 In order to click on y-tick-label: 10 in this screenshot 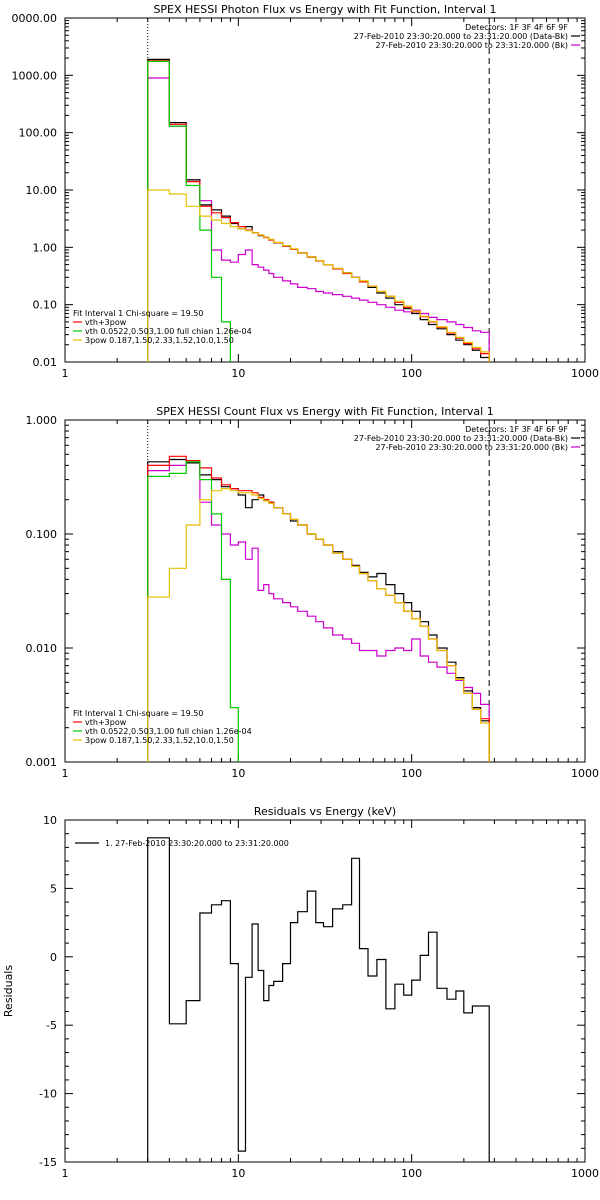, I will do `click(50, 820)`.